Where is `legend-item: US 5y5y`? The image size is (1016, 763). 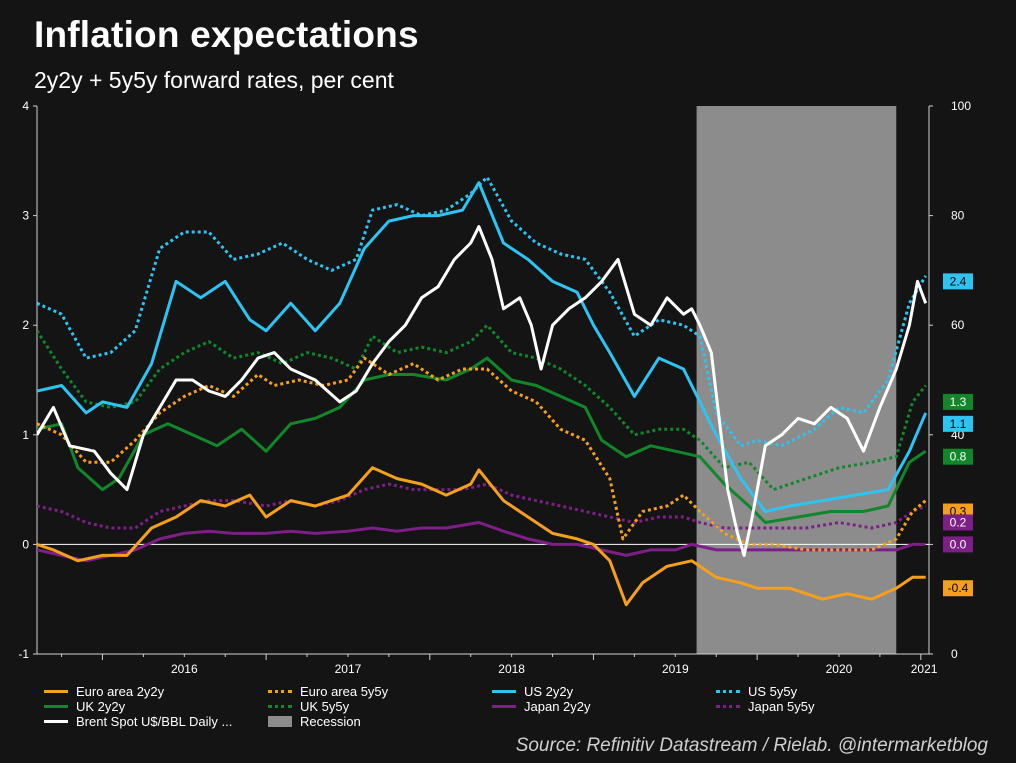 legend-item: US 5y5y is located at coordinates (756, 691).